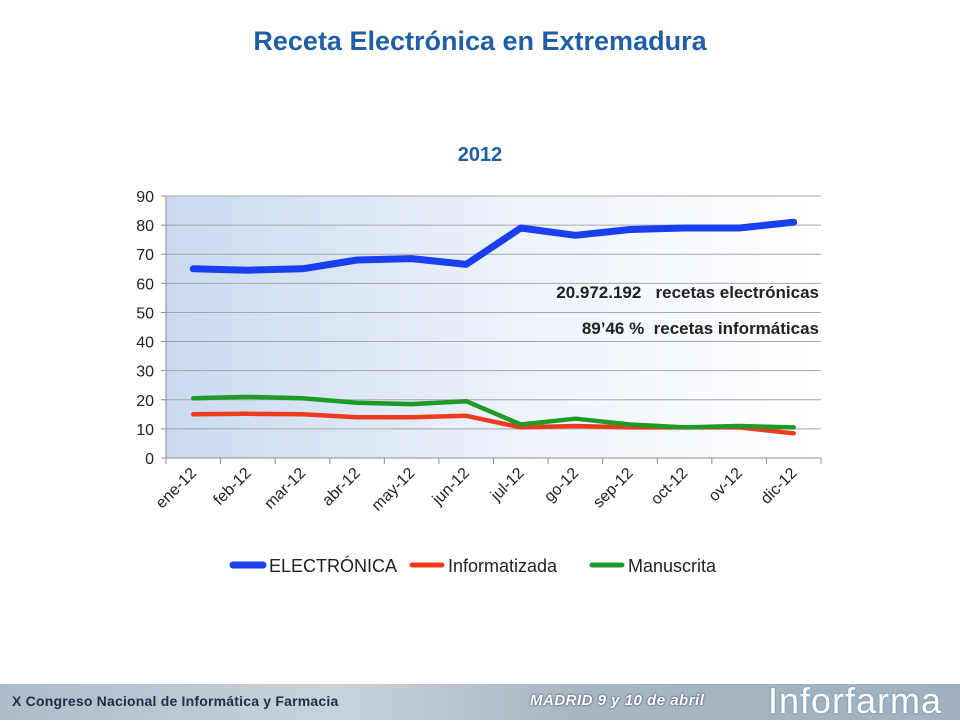 The width and height of the screenshot is (960, 722). Describe the element at coordinates (561, 485) in the screenshot. I see `x-tick-label: go-12` at that location.